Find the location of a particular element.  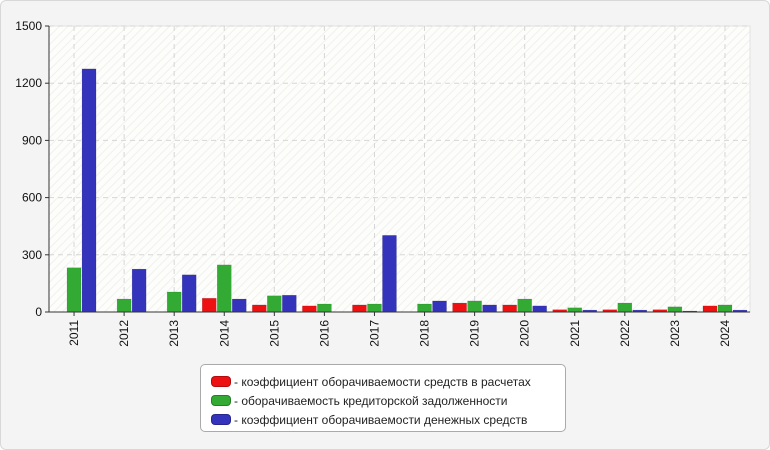

y-tick-label: 600 is located at coordinates (32, 198).